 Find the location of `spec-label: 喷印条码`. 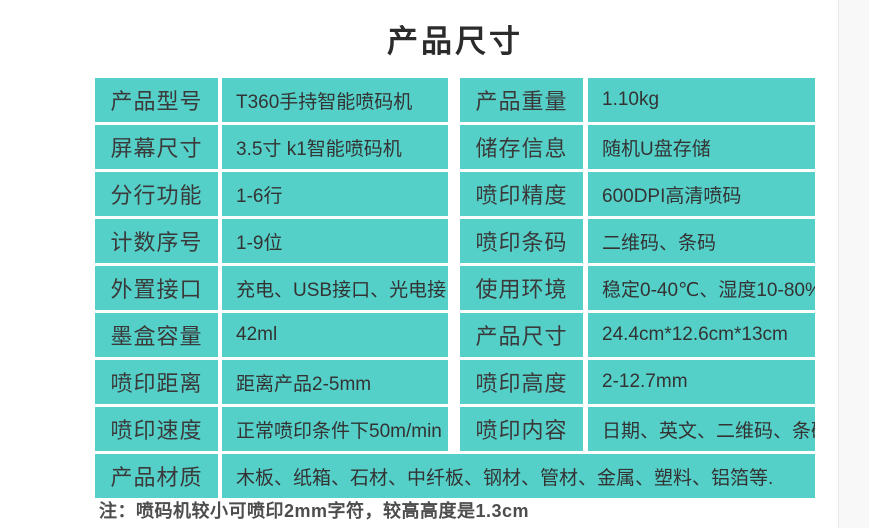

spec-label: 喷印条码 is located at coordinates (521, 241).